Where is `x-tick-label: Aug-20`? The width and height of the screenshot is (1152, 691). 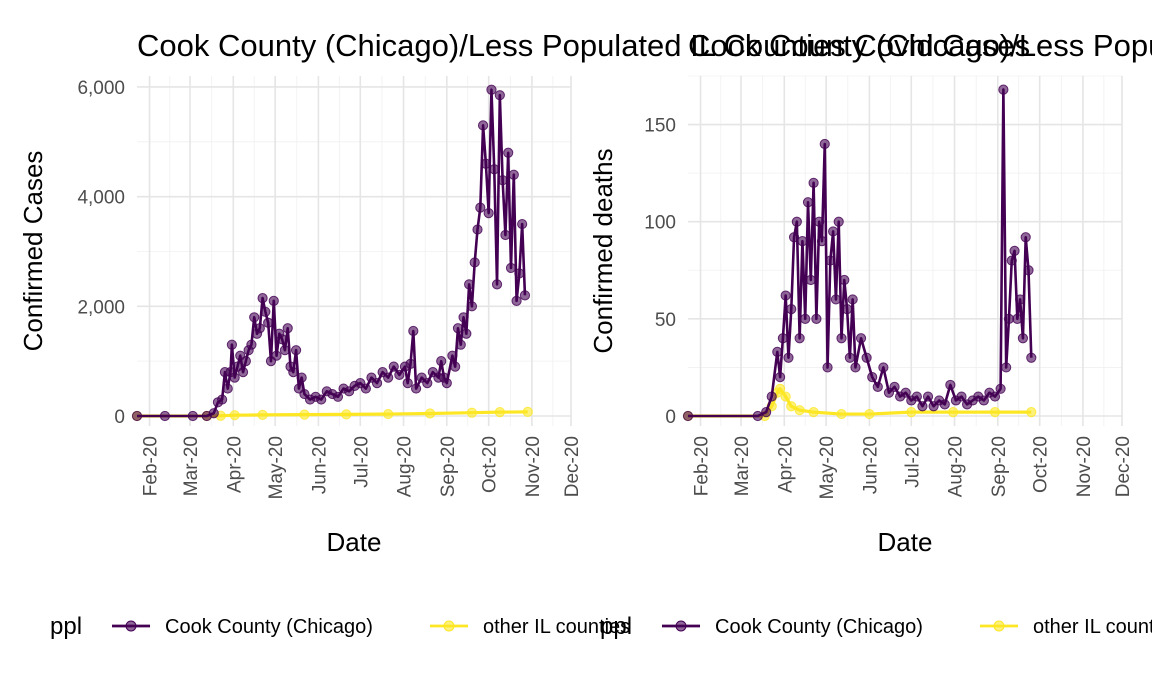 x-tick-label: Aug-20 is located at coordinates (956, 466).